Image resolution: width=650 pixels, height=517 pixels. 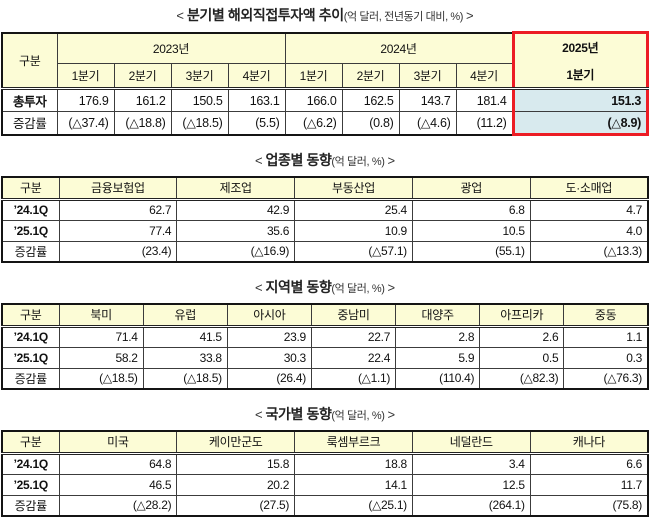 I want to click on highlight-year-header: 2025년 1분기, so click(x=580, y=60).